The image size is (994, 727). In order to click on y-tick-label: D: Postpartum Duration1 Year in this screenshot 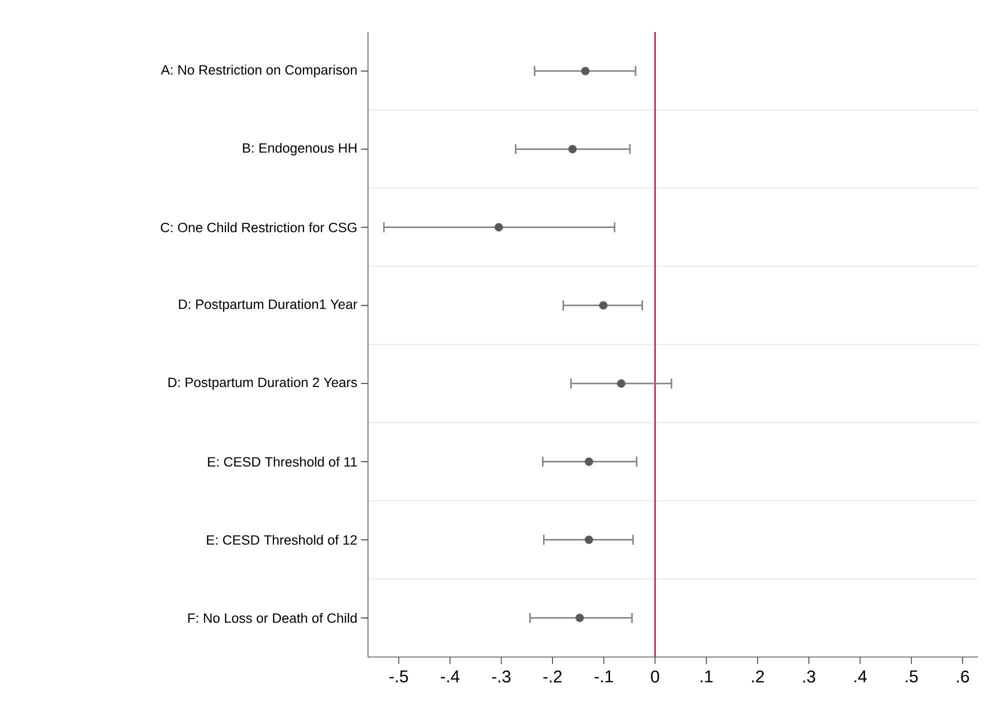, I will do `click(268, 305)`.